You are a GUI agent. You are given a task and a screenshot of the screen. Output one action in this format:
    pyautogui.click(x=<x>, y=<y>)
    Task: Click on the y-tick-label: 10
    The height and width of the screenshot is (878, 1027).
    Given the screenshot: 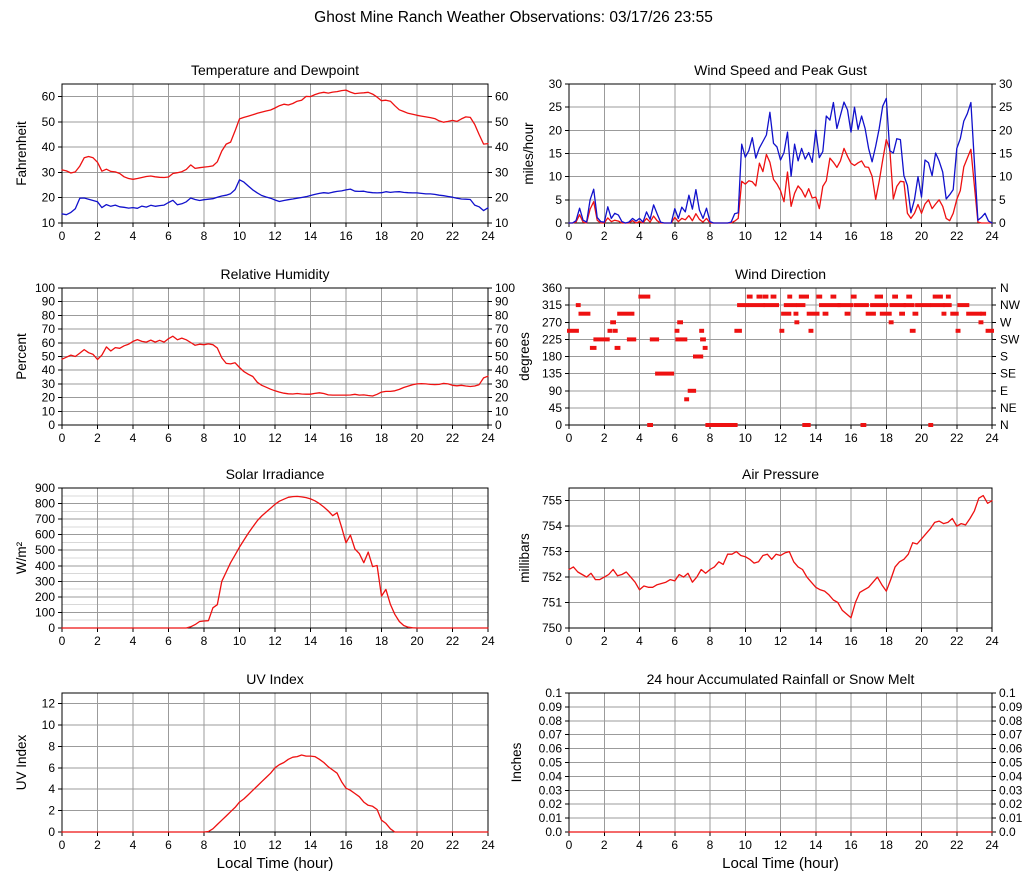 What is the action you would take?
    pyautogui.click(x=49, y=411)
    